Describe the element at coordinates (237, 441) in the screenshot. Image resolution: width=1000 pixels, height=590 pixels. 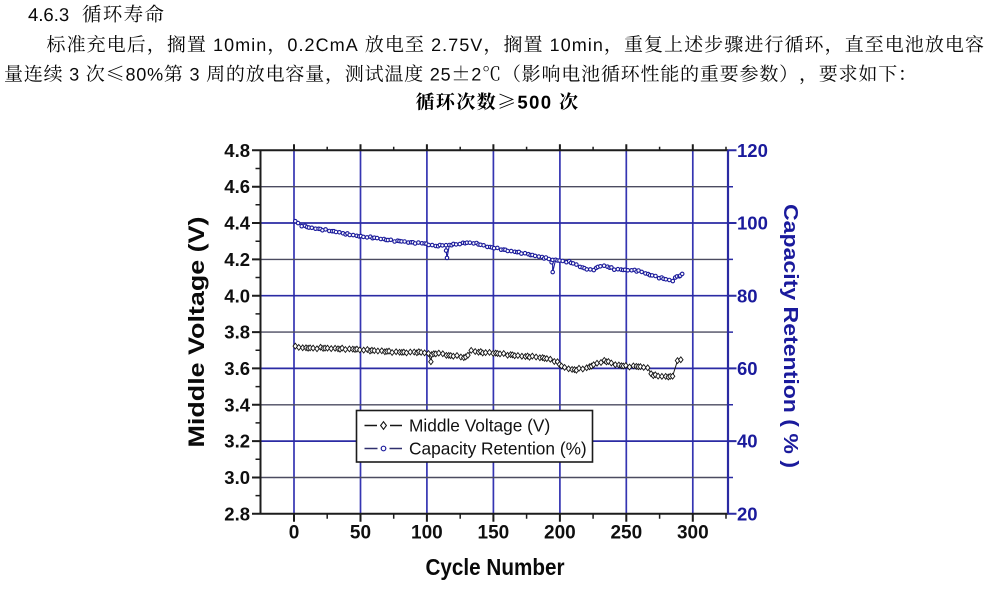
I see `svg-text: 3.2` at that location.